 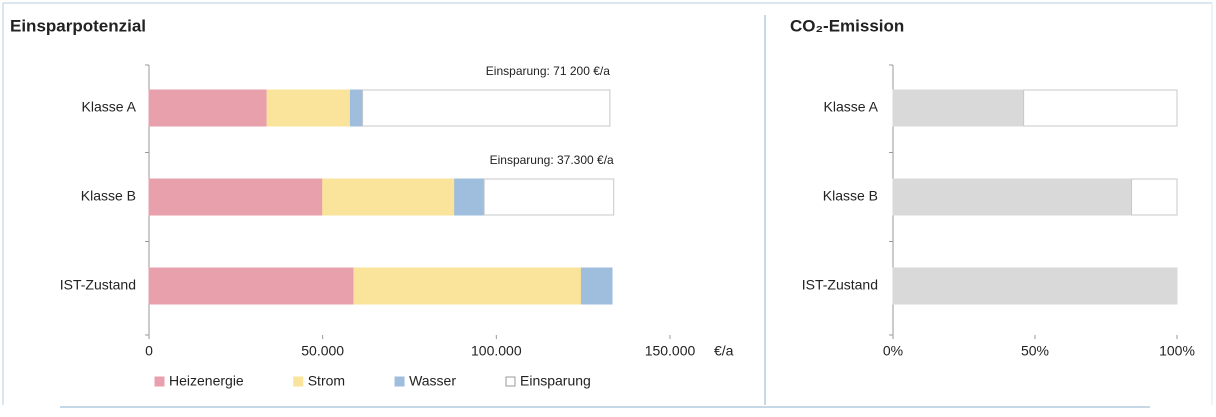 I want to click on x-axis-label: €/a, so click(x=724, y=351).